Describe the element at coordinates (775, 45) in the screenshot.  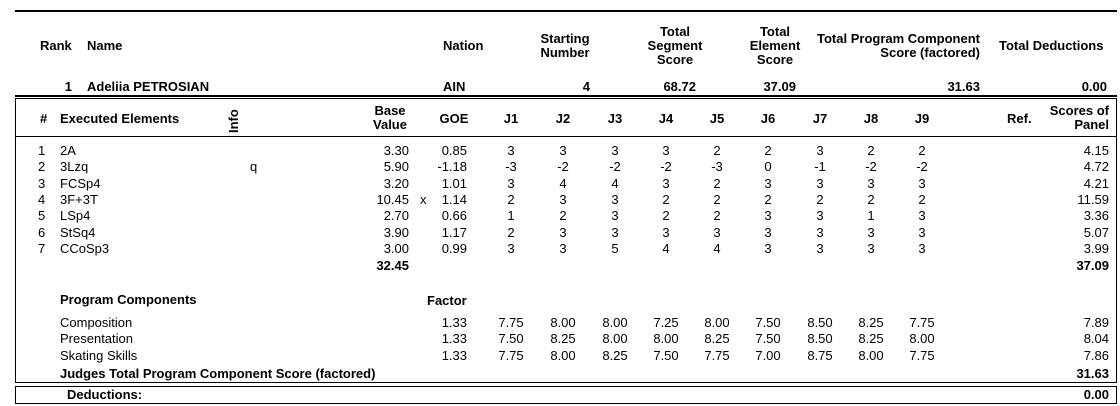
I see `total-element-score-label: Total Element Score` at that location.